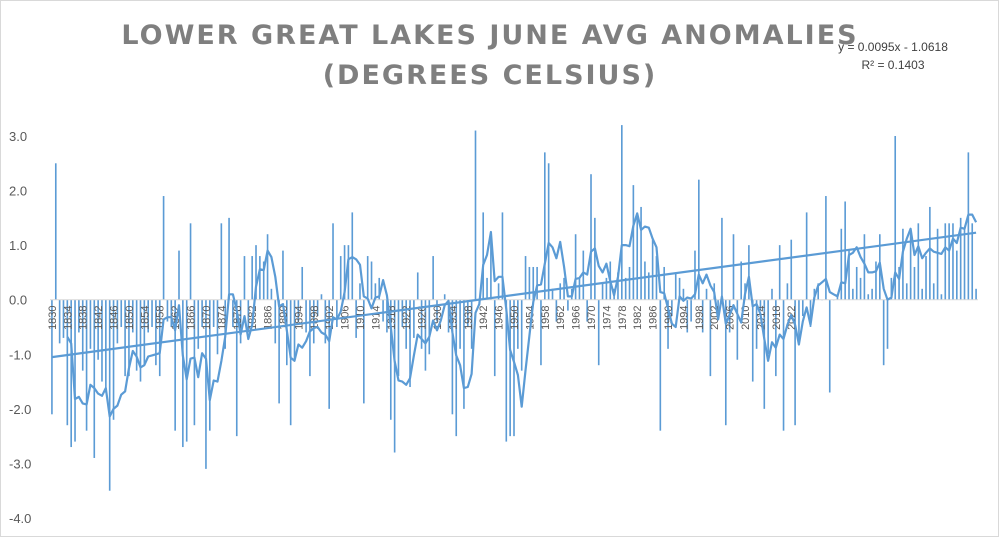 This screenshot has width=1000, height=538. Describe the element at coordinates (598, 332) in the screenshot. I see `bar-1972` at that location.